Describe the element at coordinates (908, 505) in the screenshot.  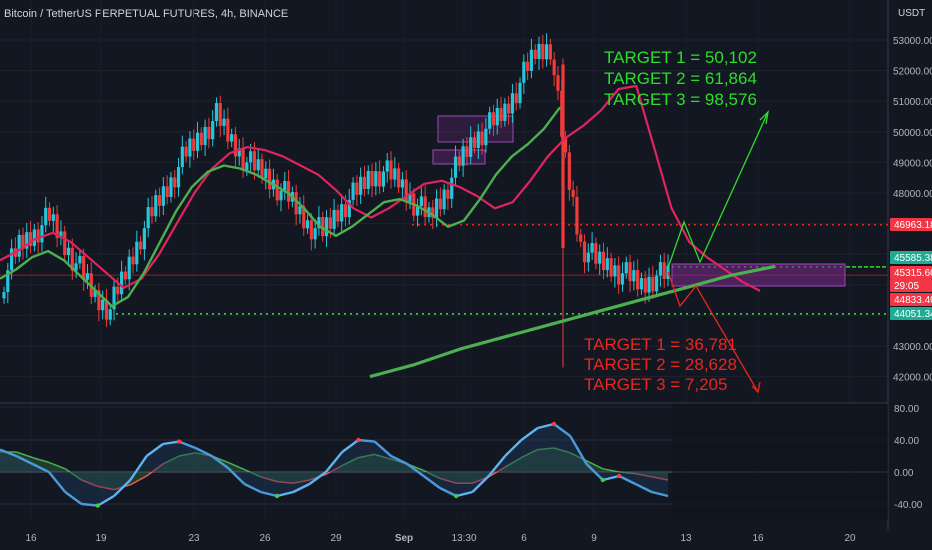
I see `osc-tick-label: -40.00` at that location.